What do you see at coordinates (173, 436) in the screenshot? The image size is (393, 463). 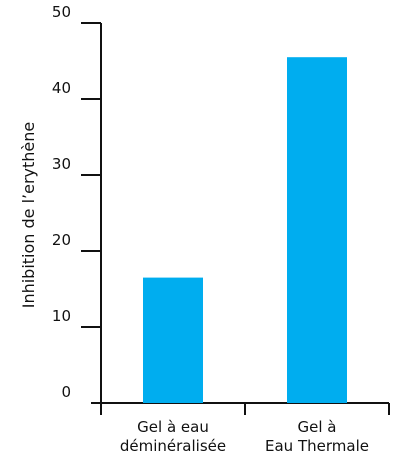 I see `x-category-label: Gel à eau déminéralisée` at bounding box center [173, 436].